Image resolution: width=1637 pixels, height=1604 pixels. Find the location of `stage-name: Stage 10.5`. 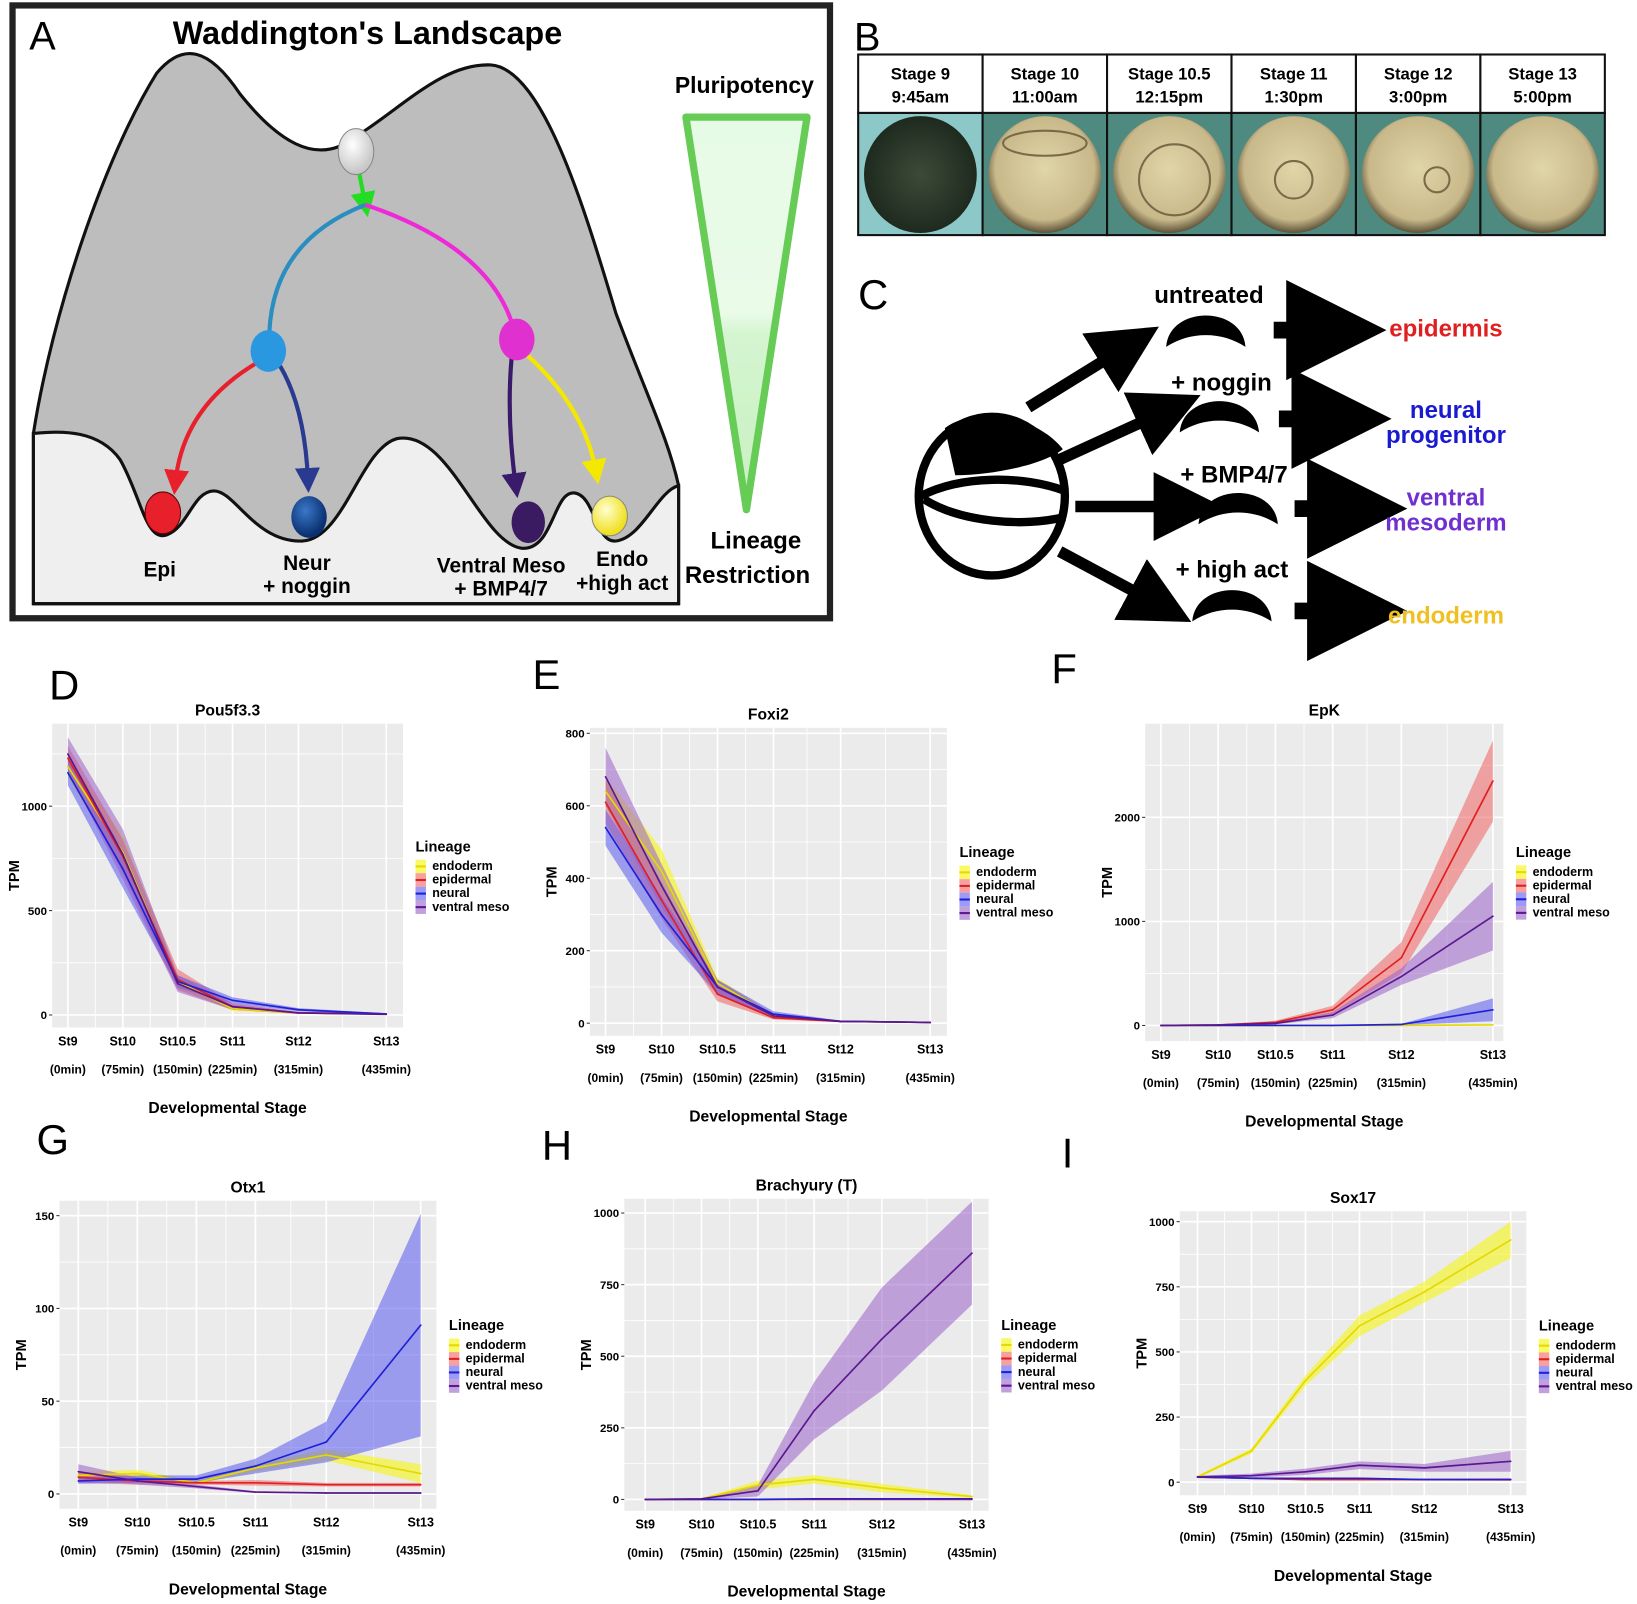

stage-name: Stage 10.5 is located at coordinates (1169, 74).